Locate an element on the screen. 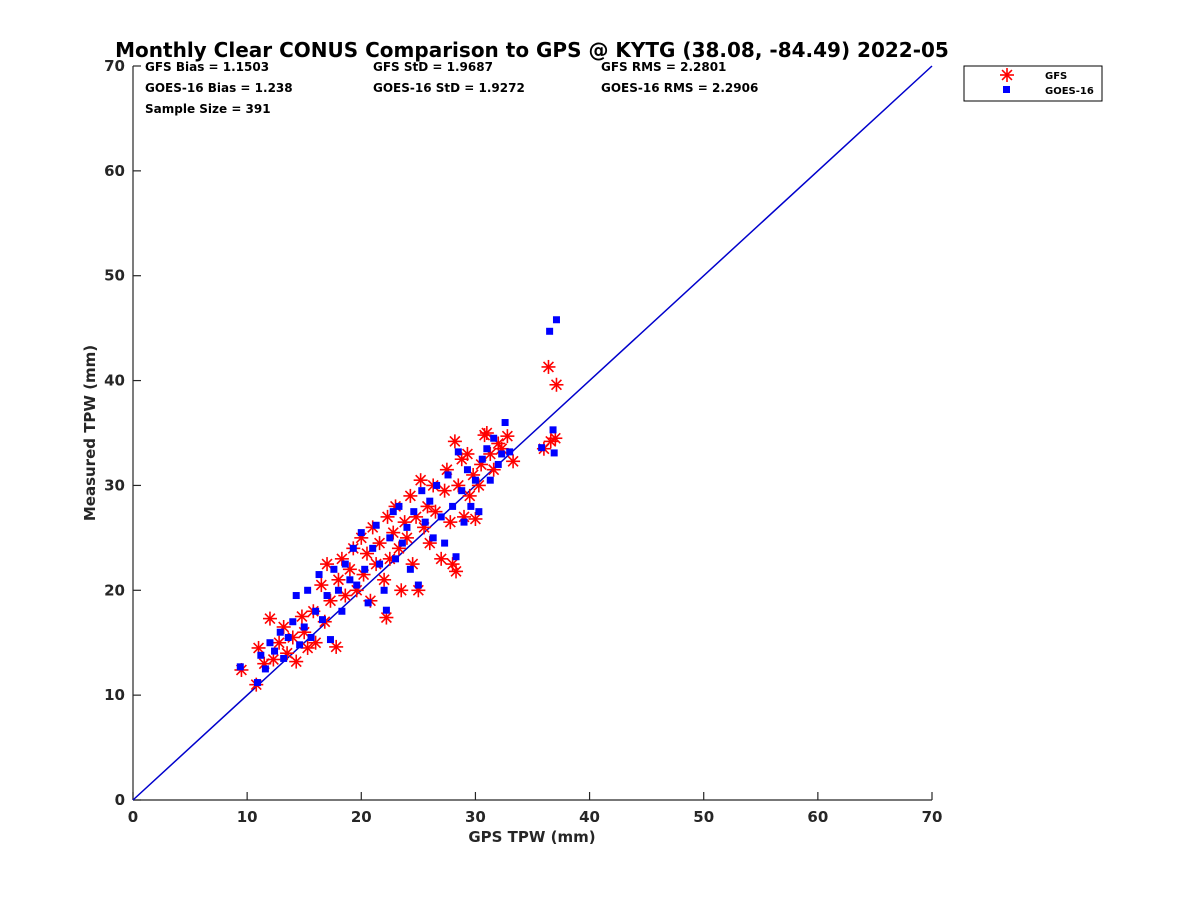 This screenshot has height=900, width=1200. x-tick-label: 50 is located at coordinates (703, 817).